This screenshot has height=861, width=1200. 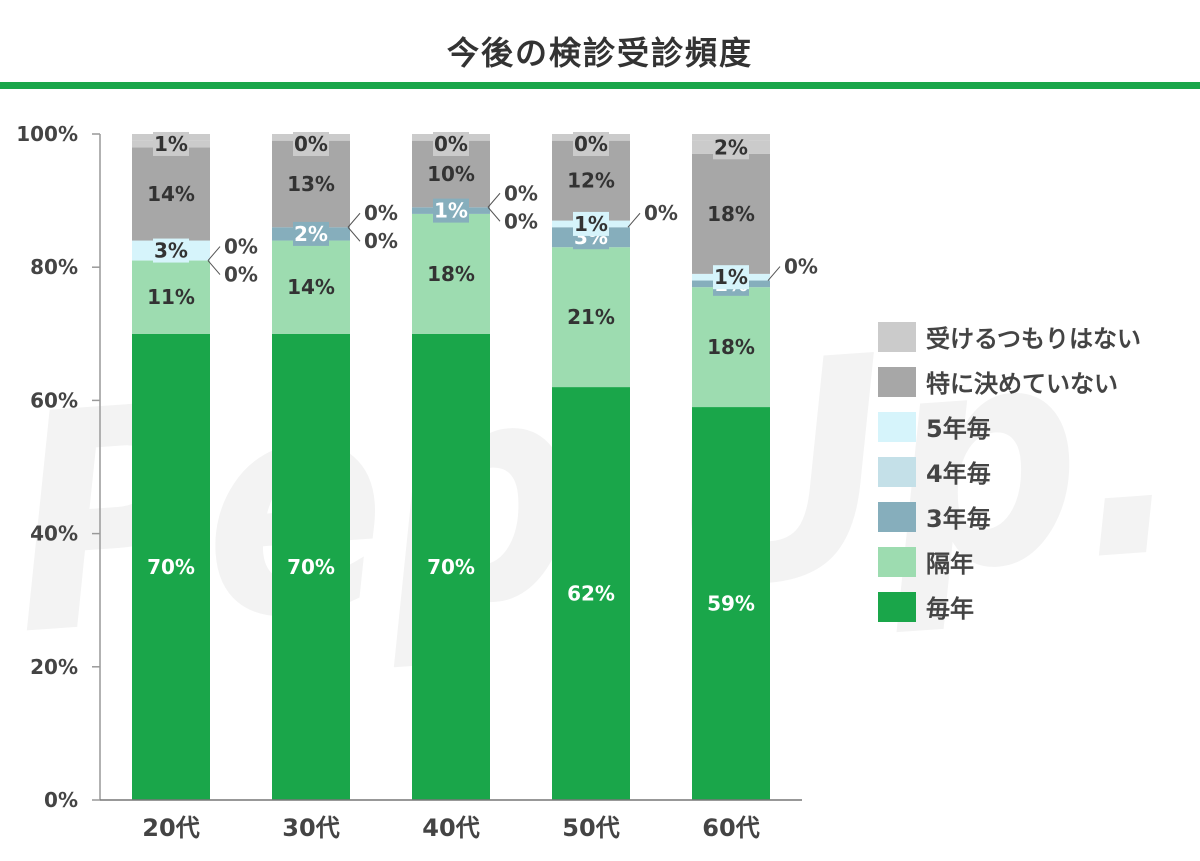 What do you see at coordinates (958, 474) in the screenshot?
I see `legend-label: 4年毎` at bounding box center [958, 474].